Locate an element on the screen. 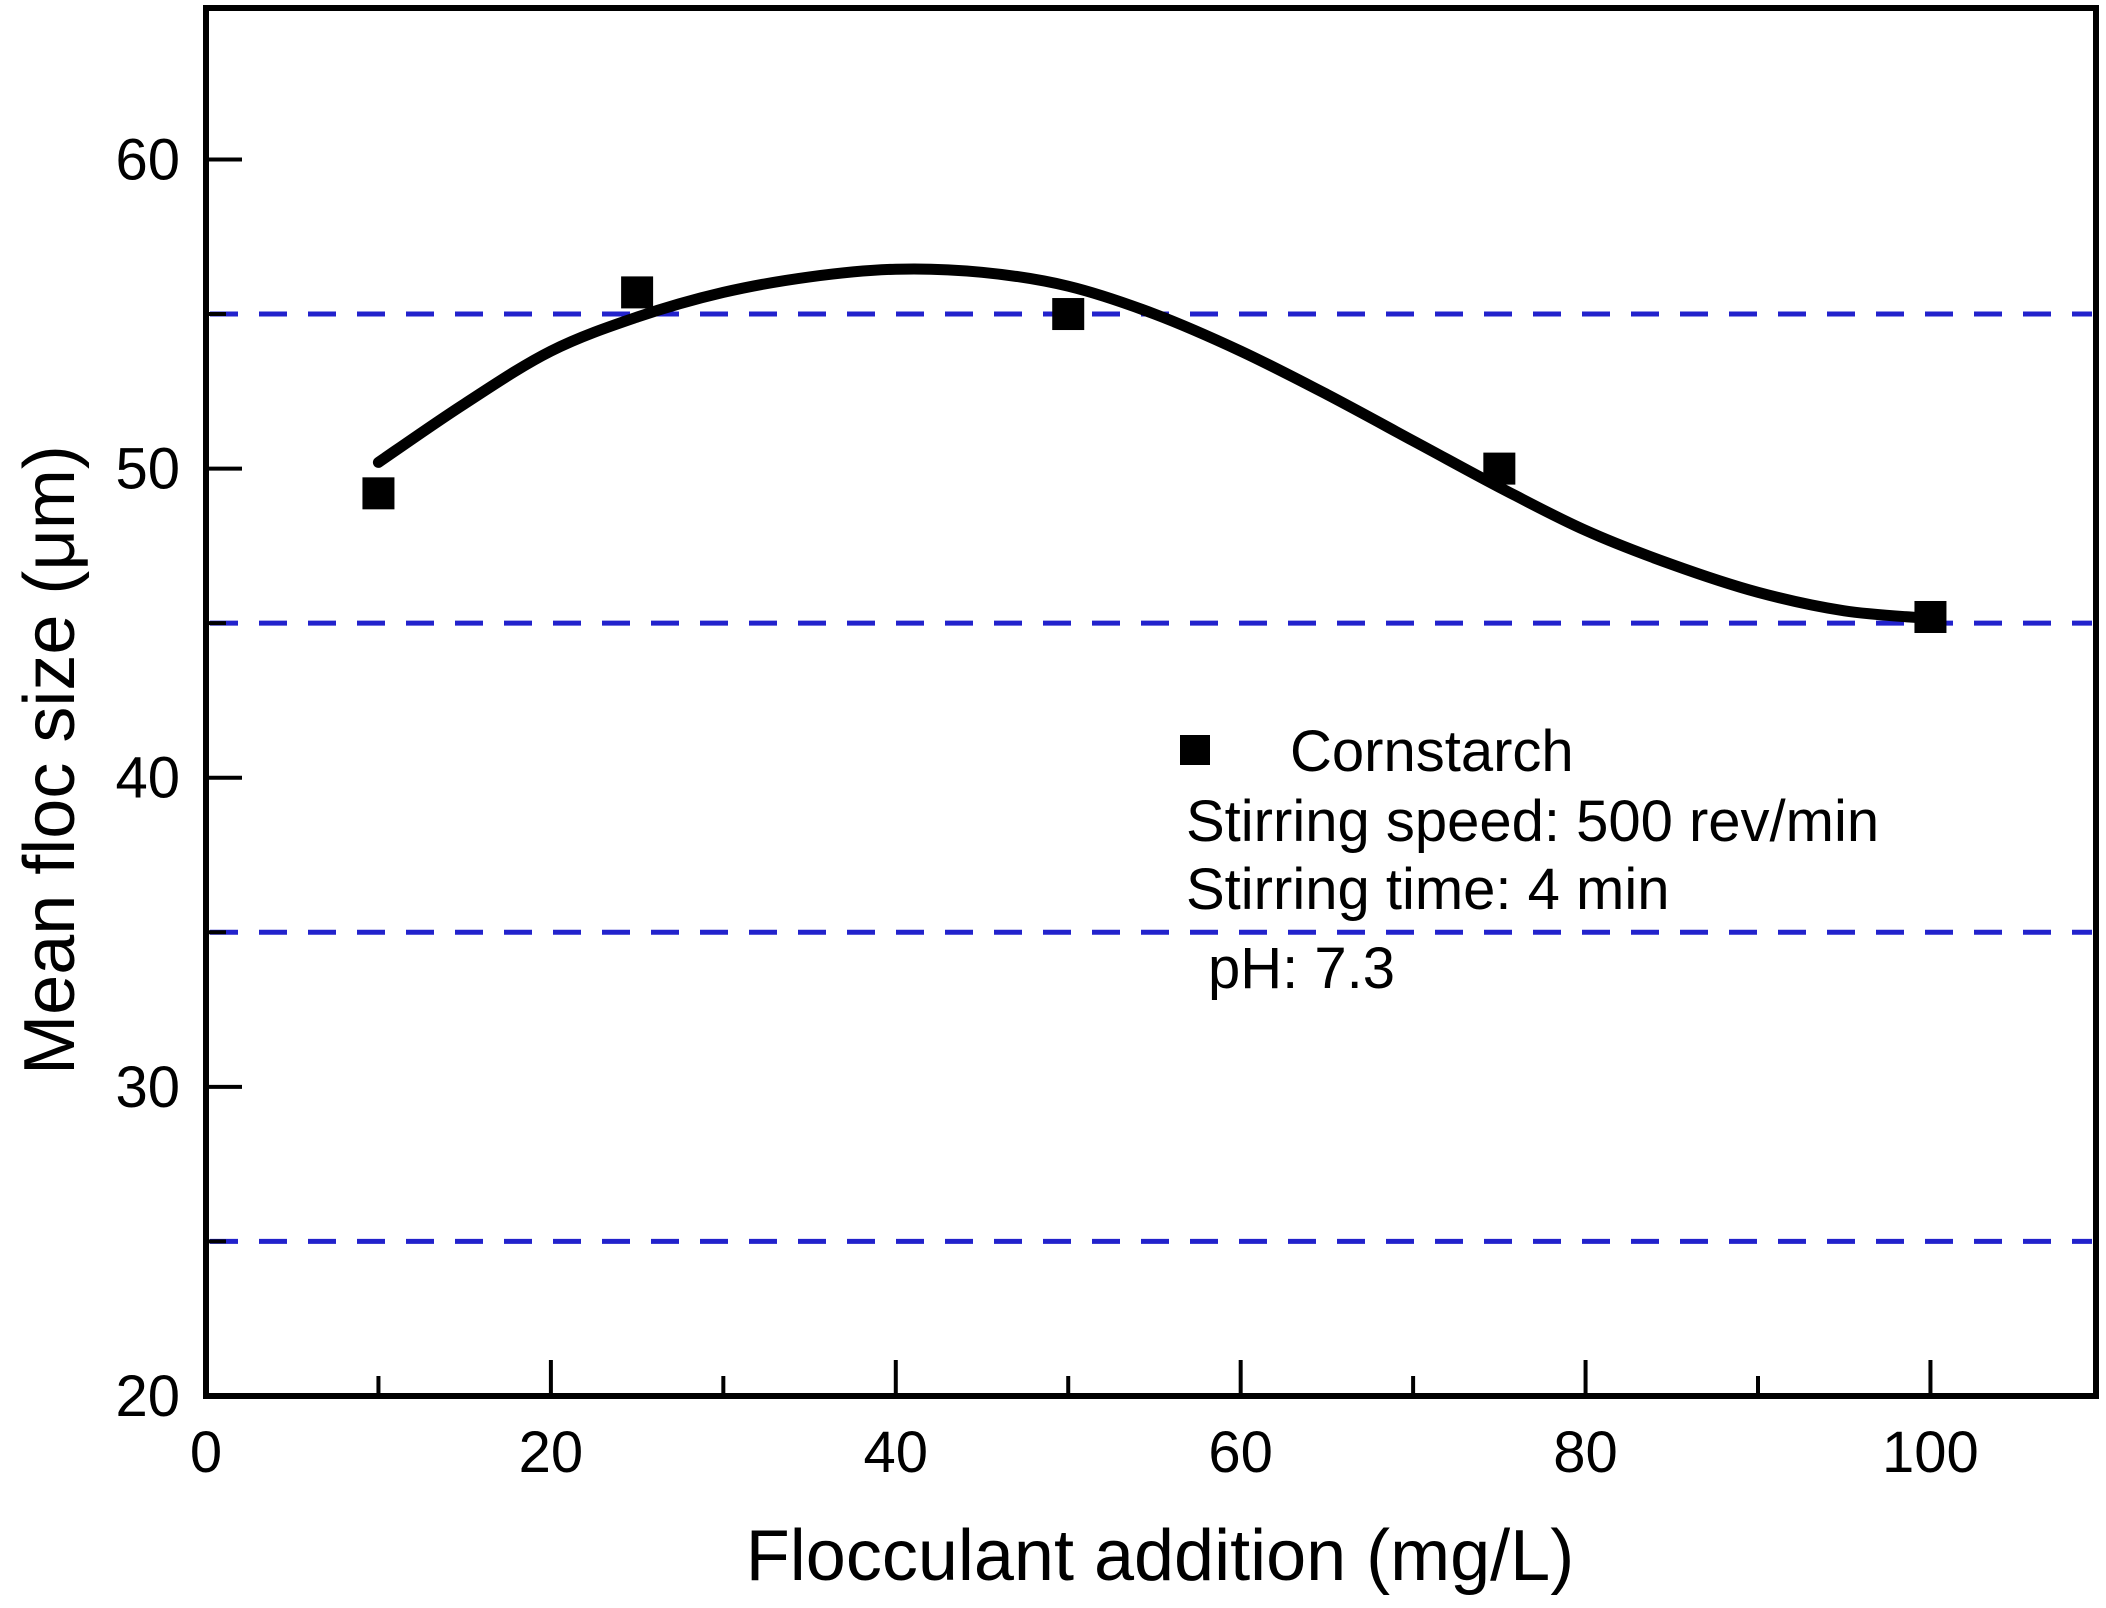  x-tick-label: 80 is located at coordinates (1585, 1452).